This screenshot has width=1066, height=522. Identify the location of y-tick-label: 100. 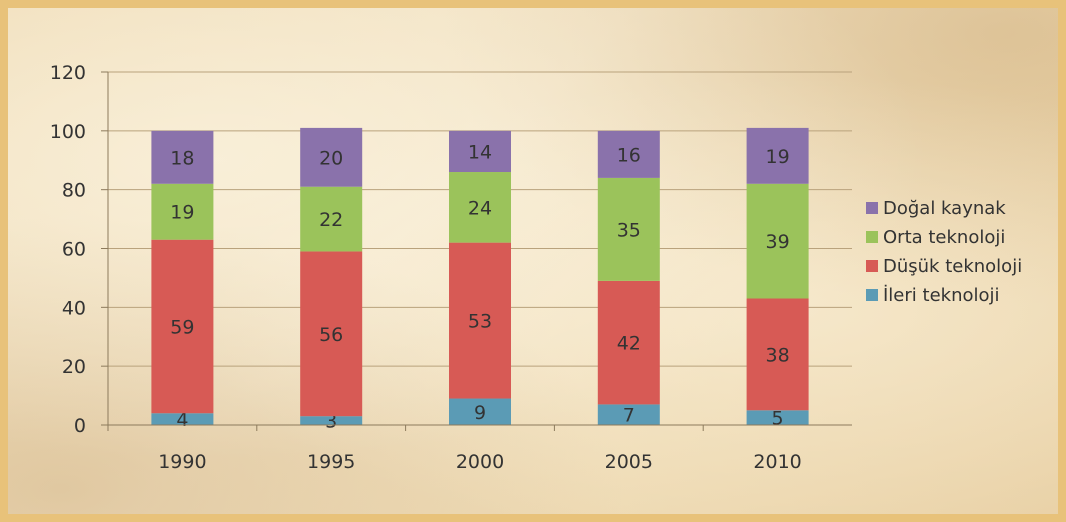
(68, 132).